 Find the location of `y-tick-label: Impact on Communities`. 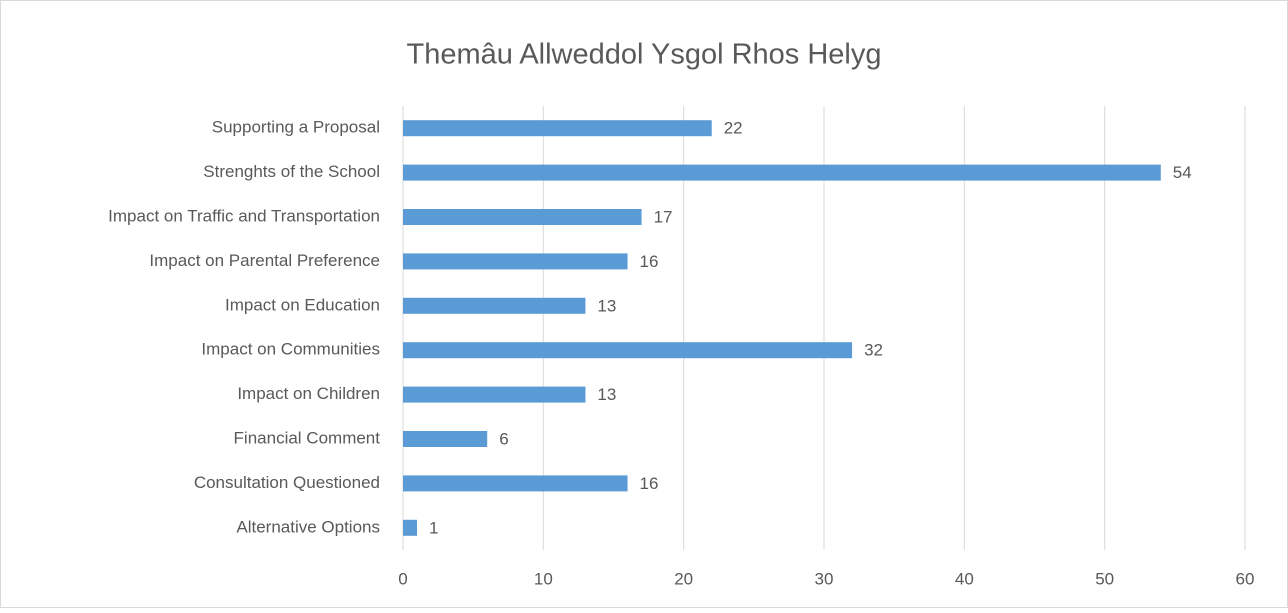

y-tick-label: Impact on Communities is located at coordinates (290, 349).